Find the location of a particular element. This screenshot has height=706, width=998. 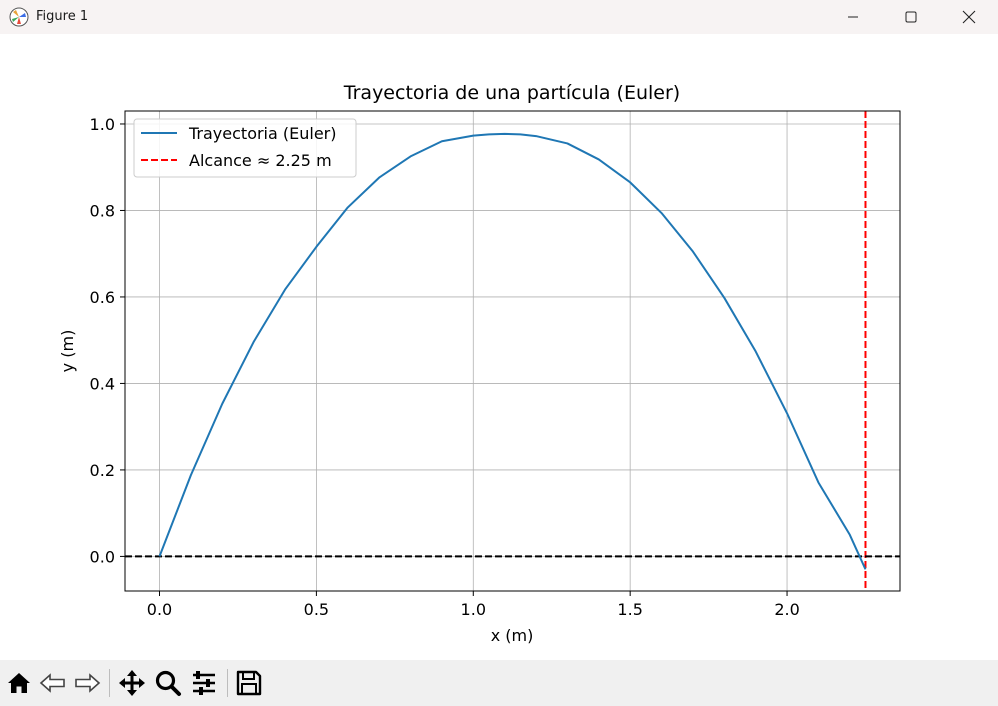

zoom-icon is located at coordinates (168, 683).